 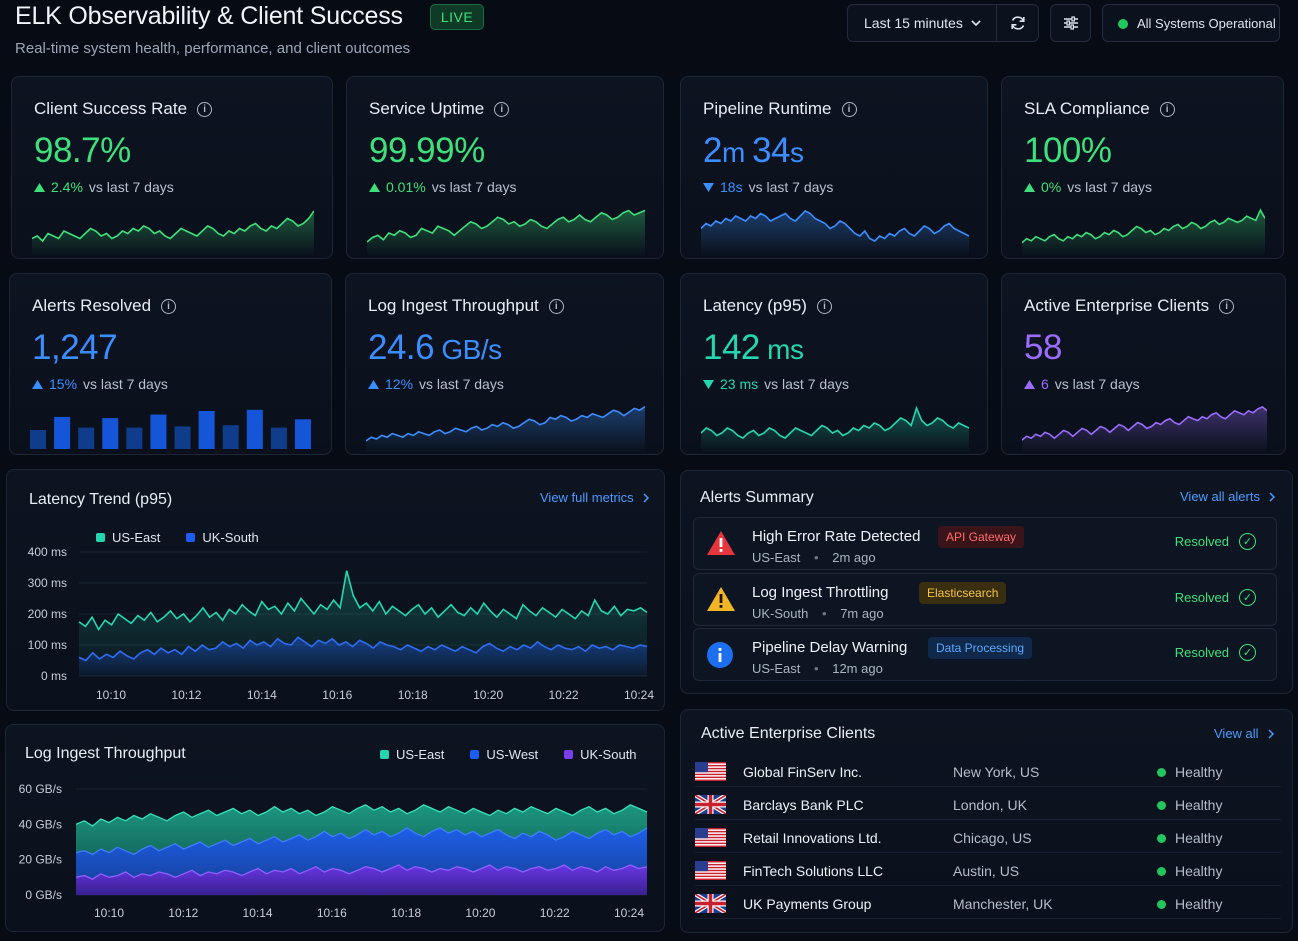 I want to click on client-name: FinTech Solutions LLC, so click(x=813, y=871).